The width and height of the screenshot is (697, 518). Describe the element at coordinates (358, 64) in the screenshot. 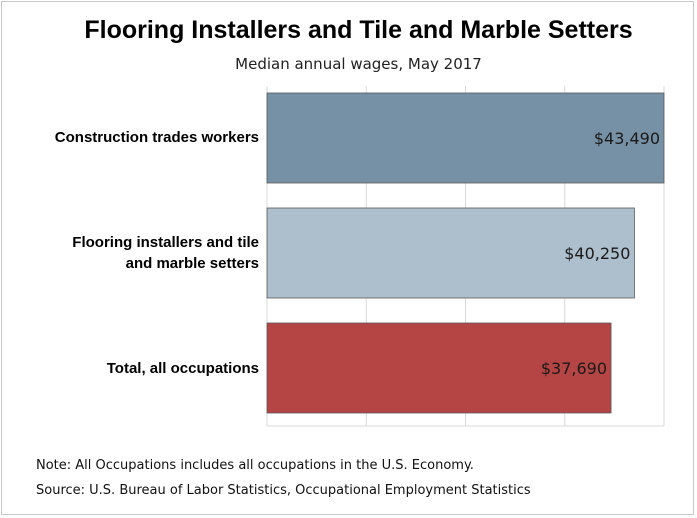

I see `chart-subtitle: Median annual wages, May 2017` at that location.